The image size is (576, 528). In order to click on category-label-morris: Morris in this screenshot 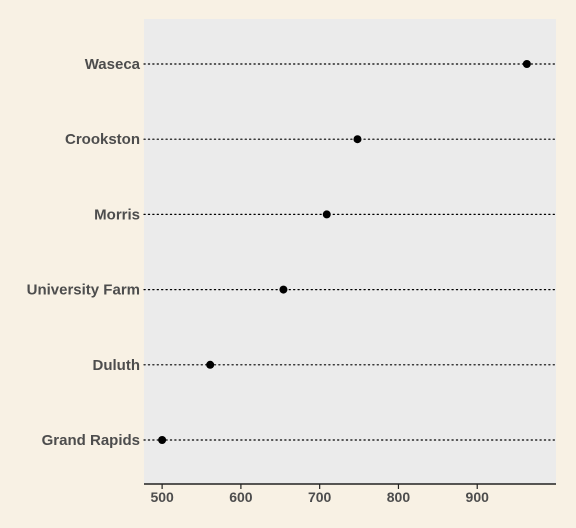, I will do `click(117, 214)`.